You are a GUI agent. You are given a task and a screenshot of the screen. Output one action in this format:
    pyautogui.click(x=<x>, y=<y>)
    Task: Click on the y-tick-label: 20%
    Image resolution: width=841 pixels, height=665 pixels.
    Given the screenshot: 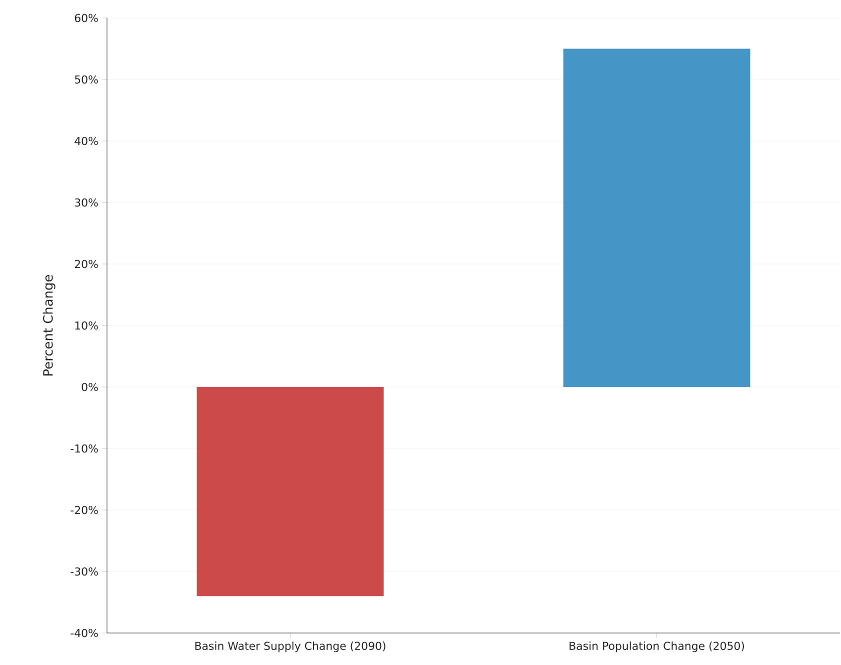 What is the action you would take?
    pyautogui.click(x=86, y=264)
    